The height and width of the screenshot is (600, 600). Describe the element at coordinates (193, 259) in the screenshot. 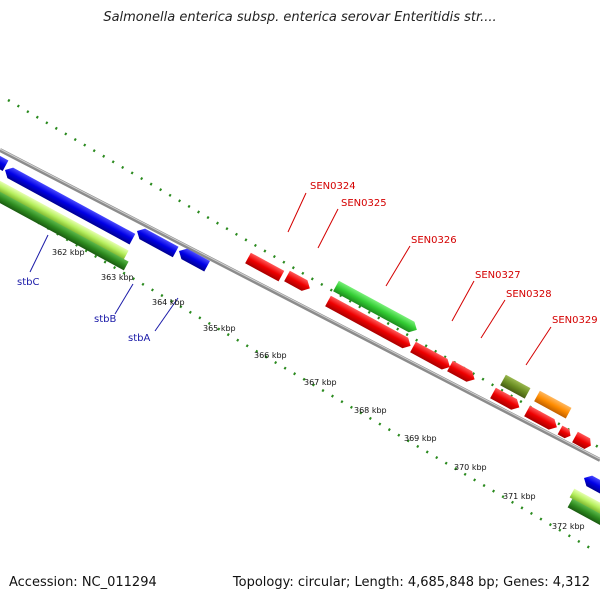

I see `gene-stba-feature` at that location.